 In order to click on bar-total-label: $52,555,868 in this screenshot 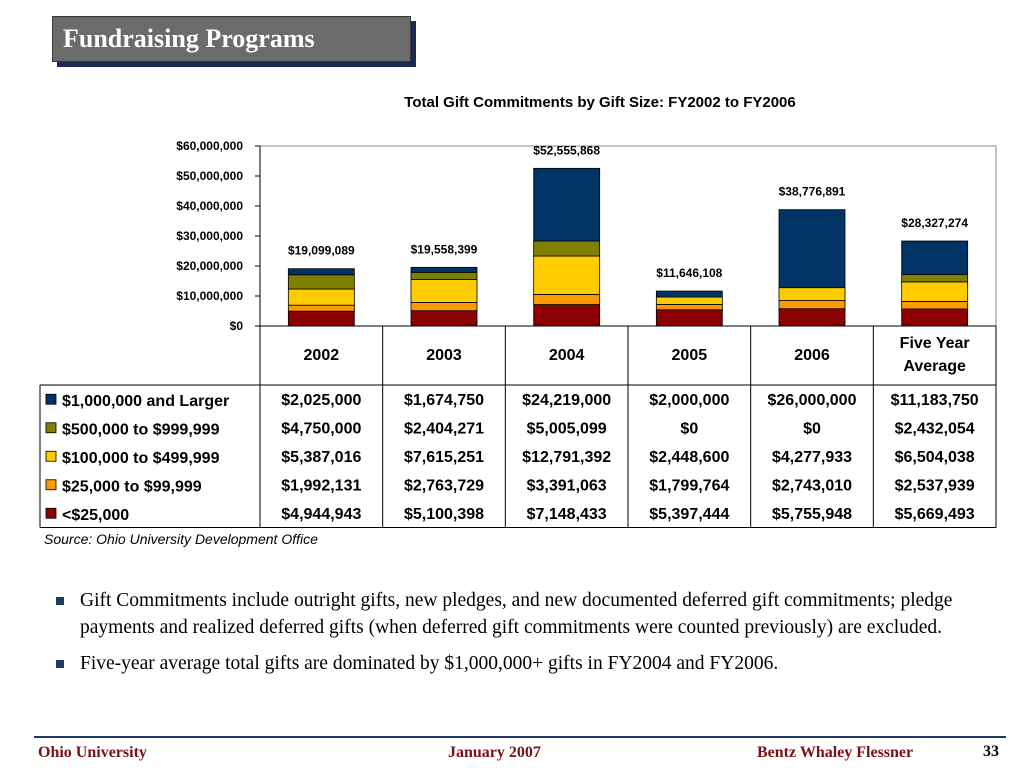, I will do `click(566, 150)`.